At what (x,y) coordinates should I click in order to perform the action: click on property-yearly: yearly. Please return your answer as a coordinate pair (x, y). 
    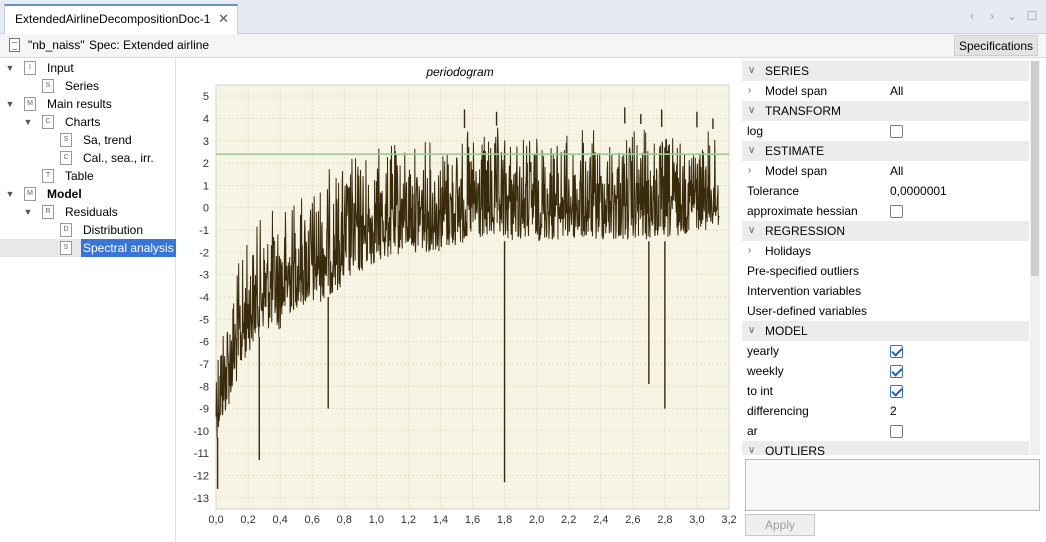
    Looking at the image, I should click on (885, 351).